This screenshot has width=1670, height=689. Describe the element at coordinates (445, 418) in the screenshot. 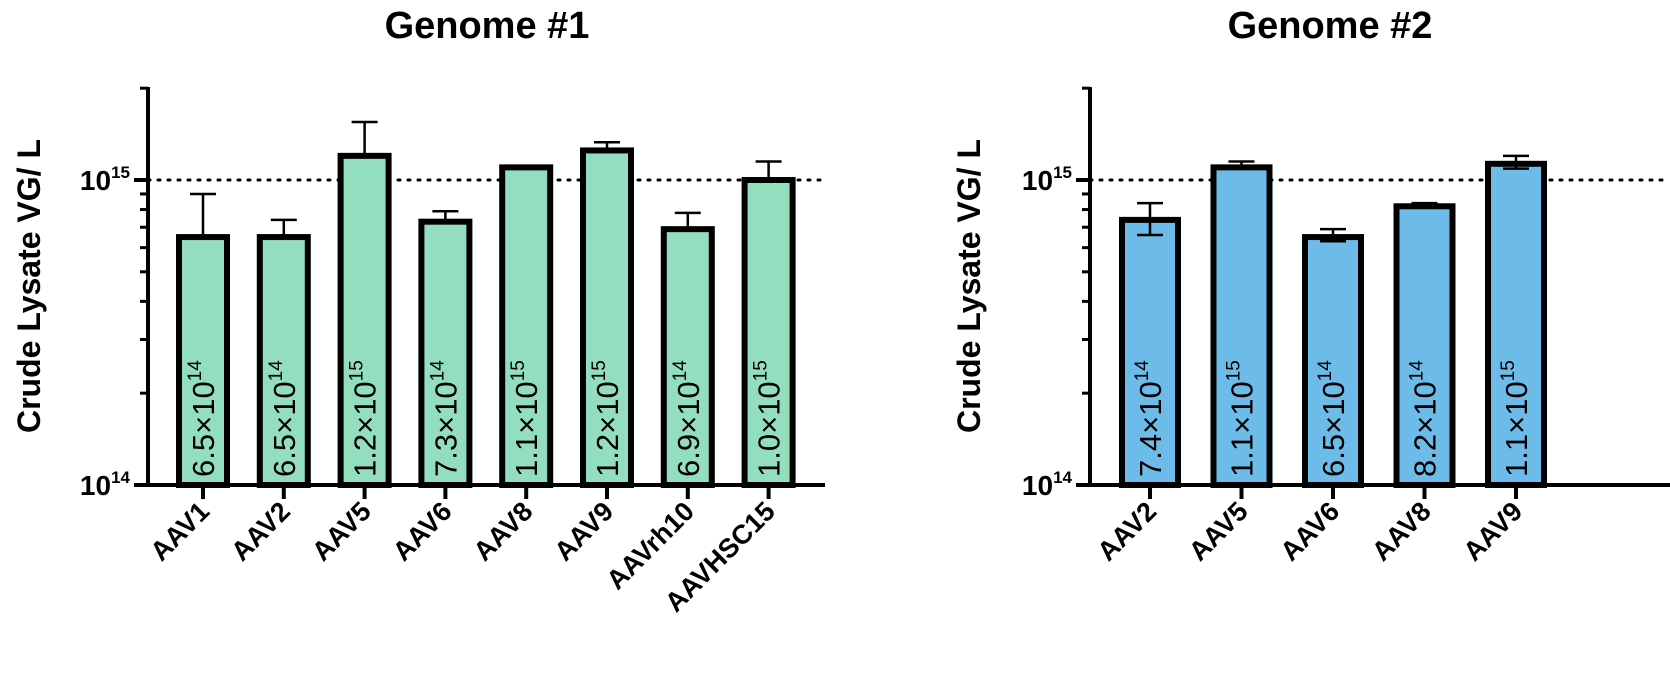

I see `data-label: 7.3×1014` at that location.